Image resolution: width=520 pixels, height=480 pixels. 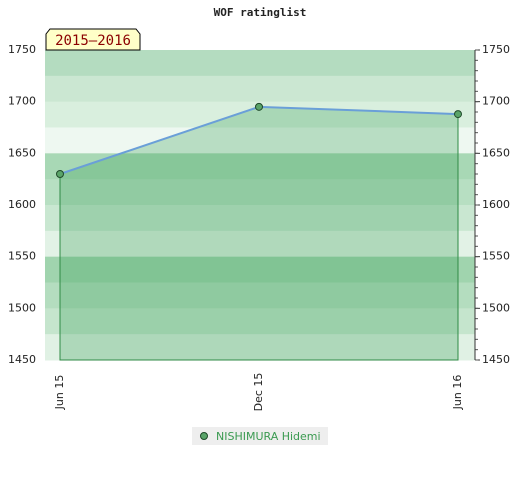 What do you see at coordinates (22, 101) in the screenshot?
I see `y-tick-label: 1700` at bounding box center [22, 101].